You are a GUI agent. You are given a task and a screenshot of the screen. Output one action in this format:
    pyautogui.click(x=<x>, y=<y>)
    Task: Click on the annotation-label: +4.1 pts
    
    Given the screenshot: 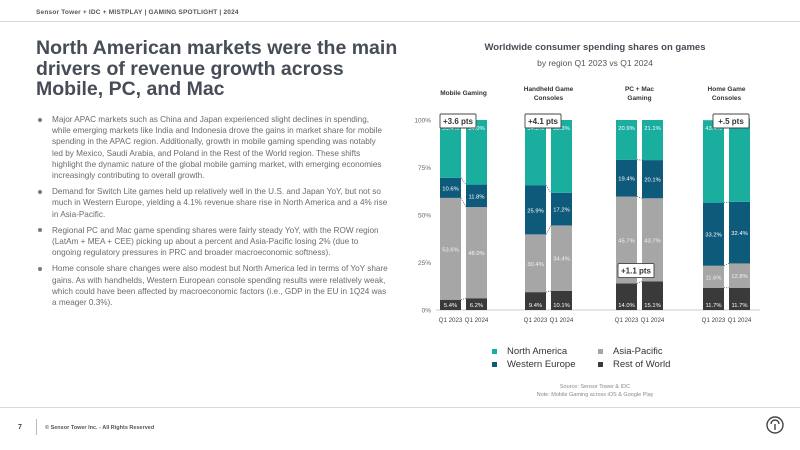 What is the action you would take?
    pyautogui.click(x=543, y=121)
    